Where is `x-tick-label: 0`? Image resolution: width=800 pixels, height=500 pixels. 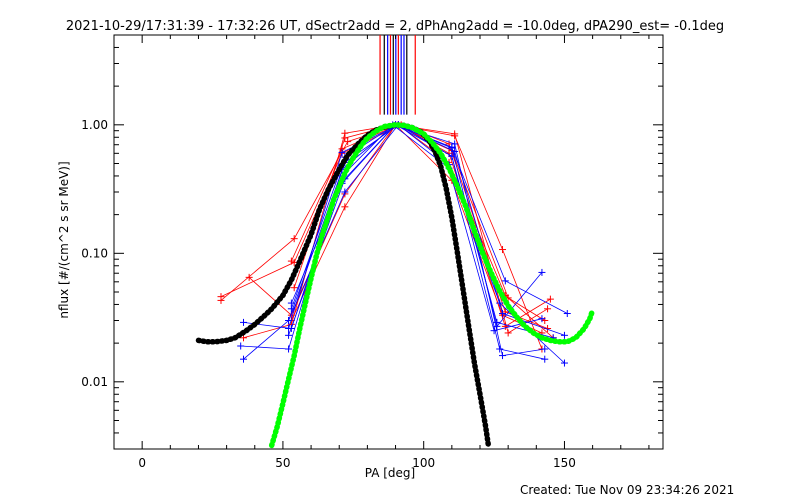
x-tick-label: 0 is located at coordinates (142, 463).